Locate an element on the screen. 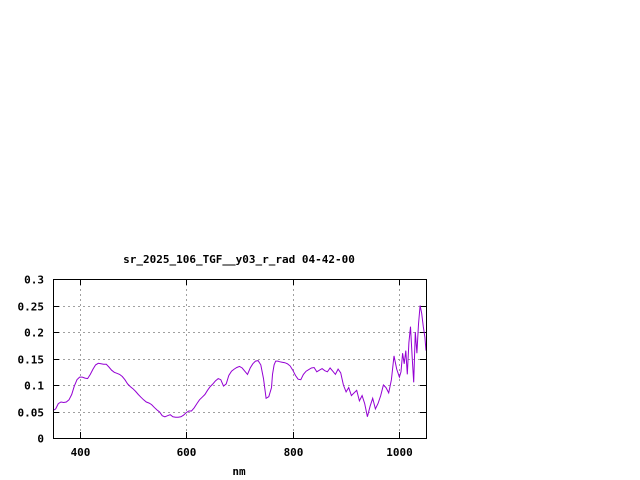 The height and width of the screenshot is (480, 640). y-tick-labels: 0 0.05 0.1 0.15 0.2 0.25 0.3 is located at coordinates (31, 360).